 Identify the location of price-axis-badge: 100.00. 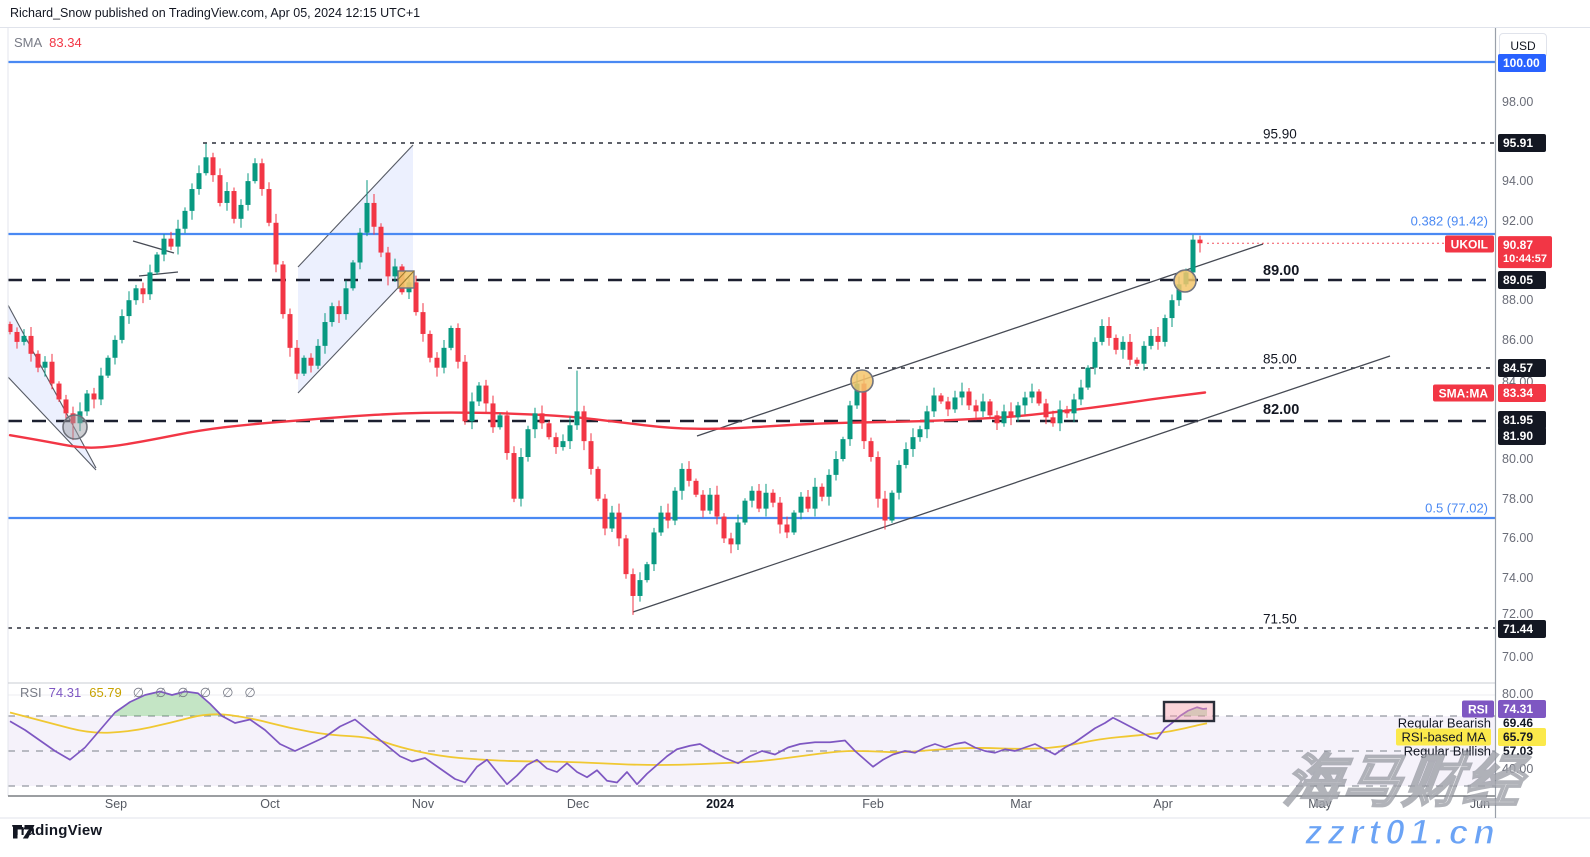
(1522, 63).